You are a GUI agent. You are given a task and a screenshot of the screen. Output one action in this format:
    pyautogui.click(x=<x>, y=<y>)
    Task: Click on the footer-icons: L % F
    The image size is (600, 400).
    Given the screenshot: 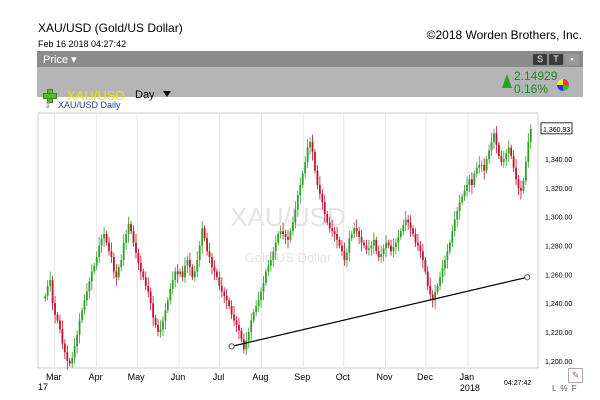 What is the action you would take?
    pyautogui.click(x=565, y=388)
    